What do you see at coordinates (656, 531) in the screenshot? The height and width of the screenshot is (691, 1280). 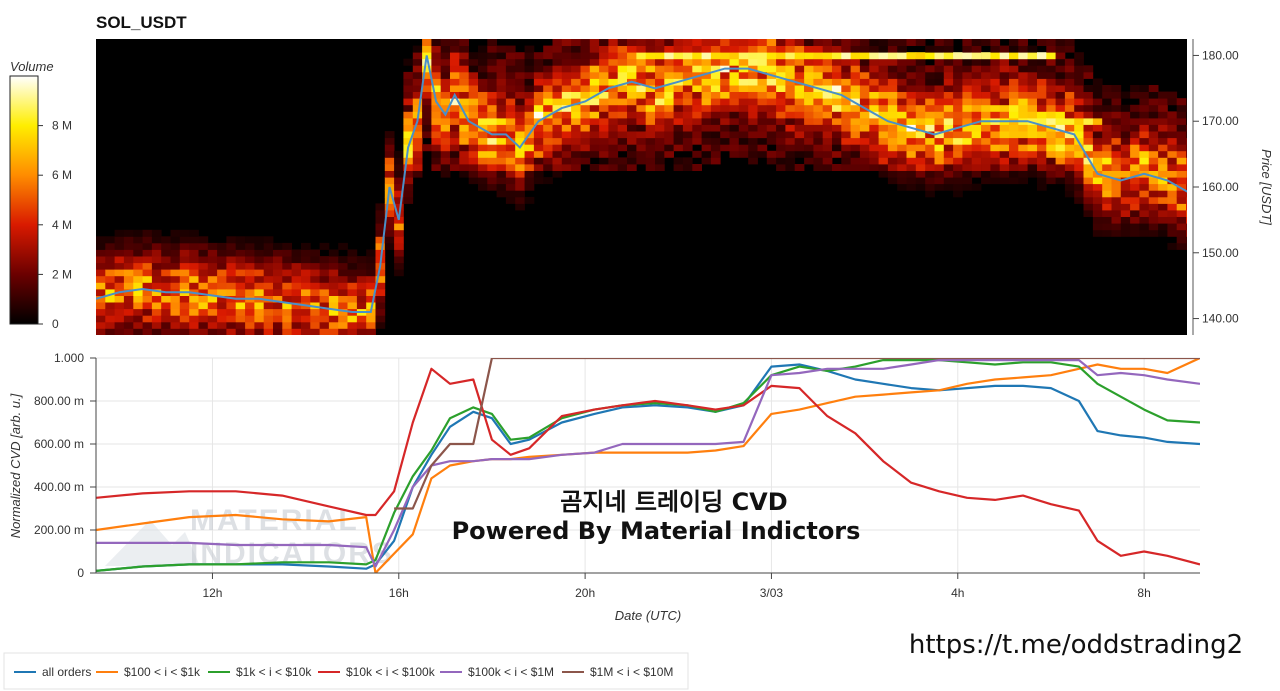 I see `overlay-subtitle: Powered By Material Indictors` at bounding box center [656, 531].